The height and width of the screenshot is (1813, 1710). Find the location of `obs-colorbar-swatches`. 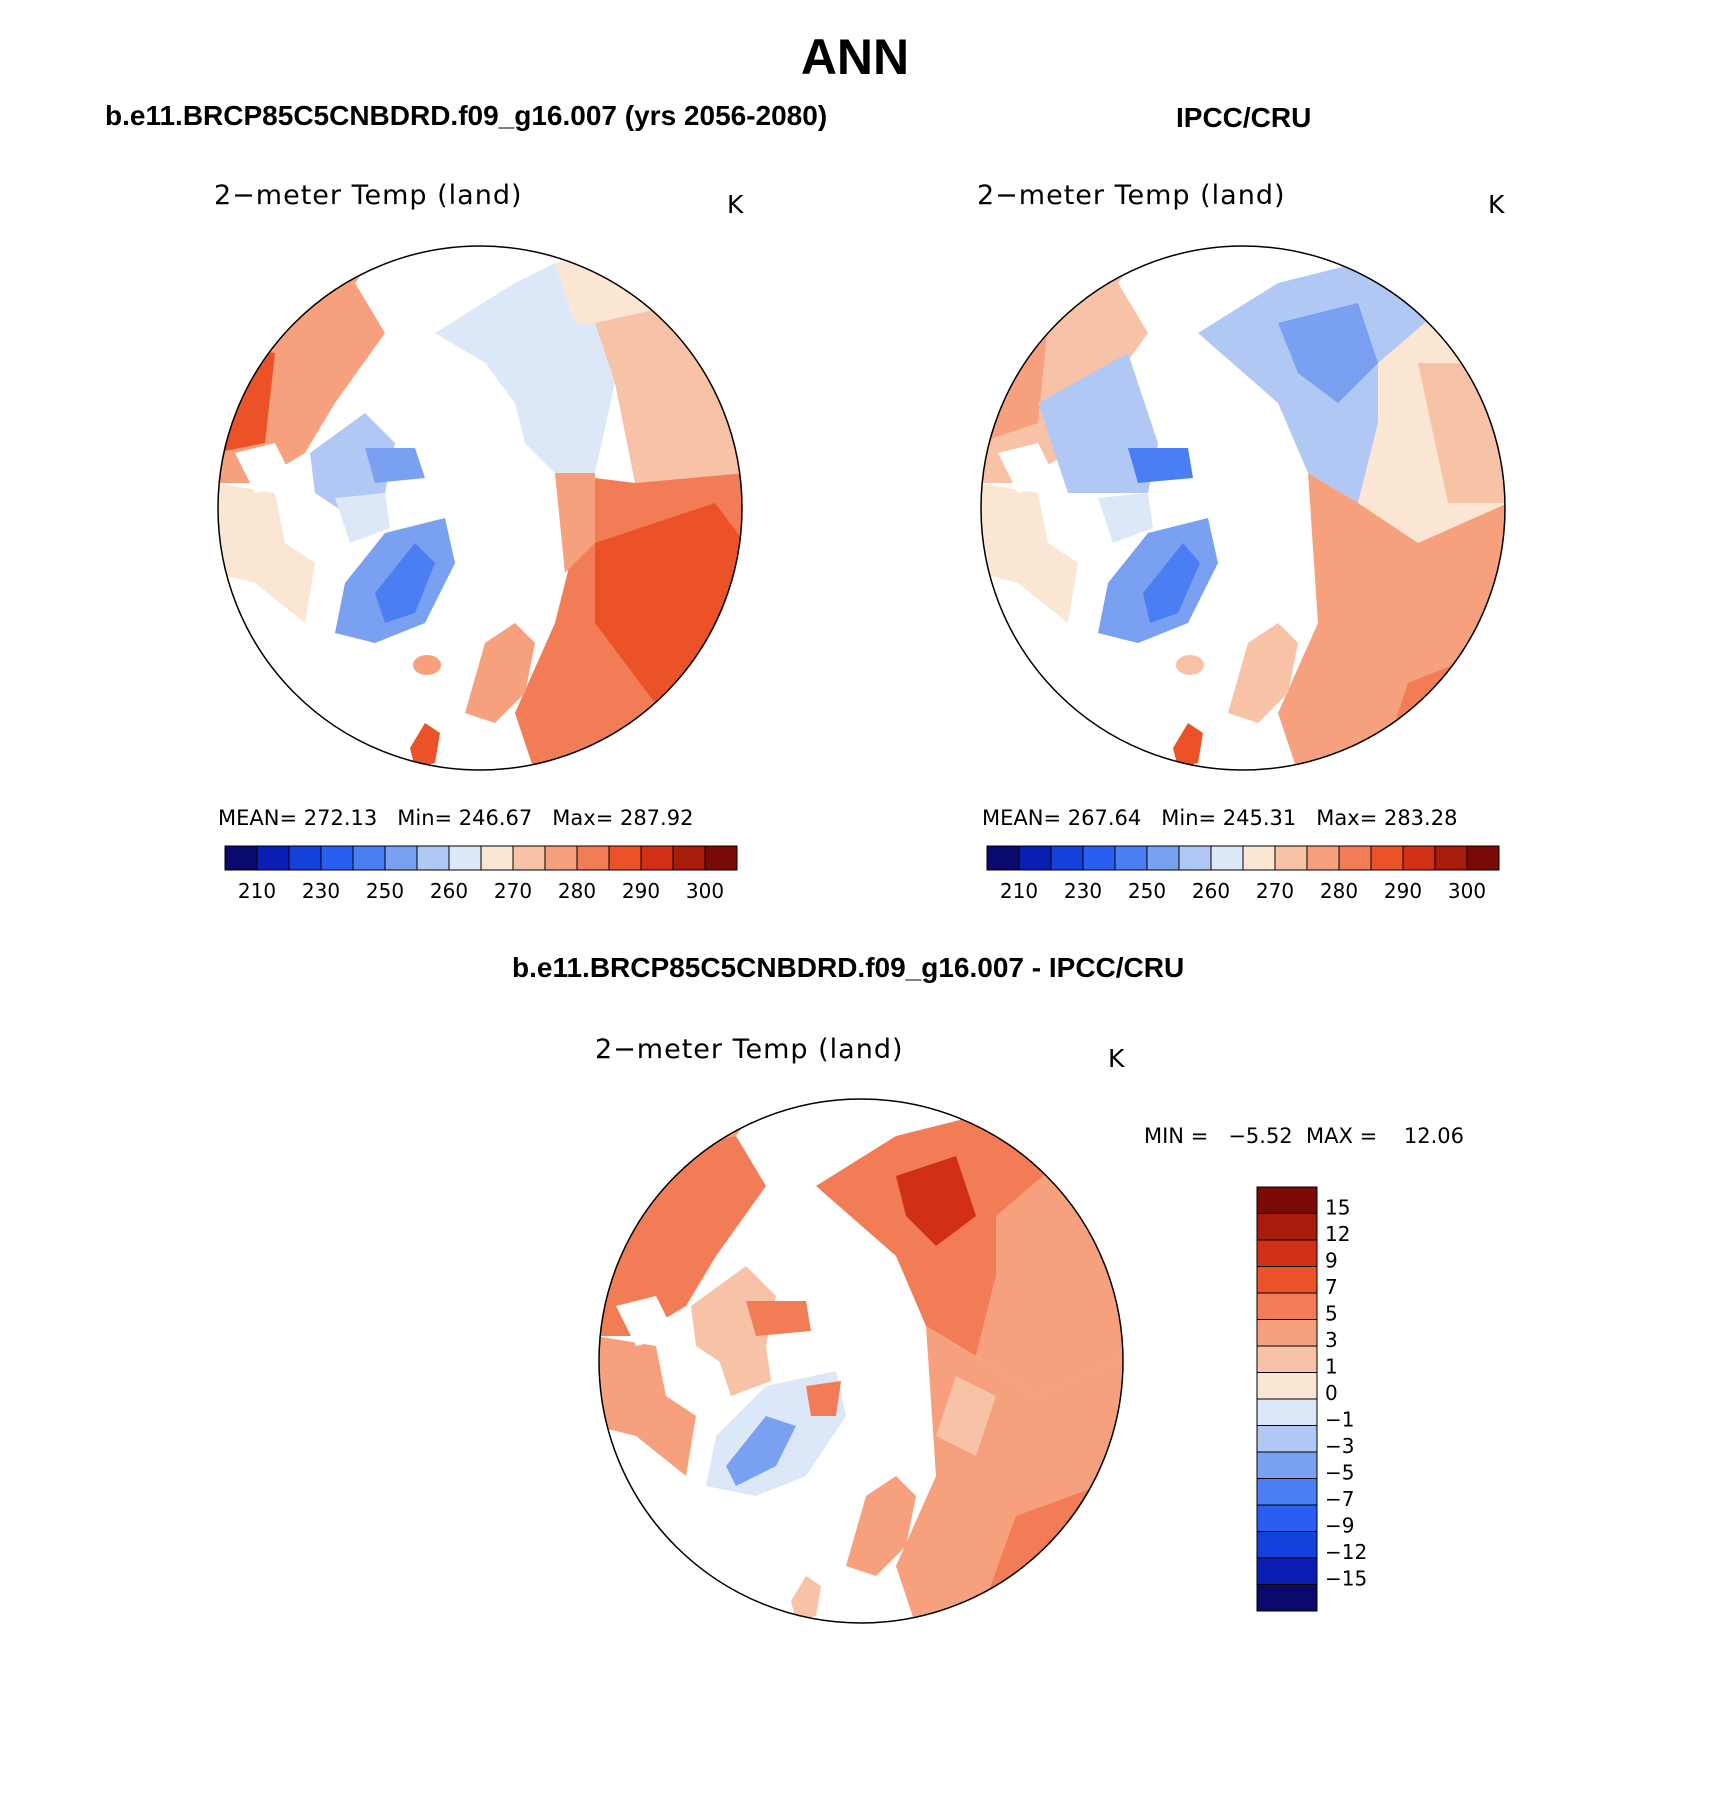

obs-colorbar-swatches is located at coordinates (1243, 858).